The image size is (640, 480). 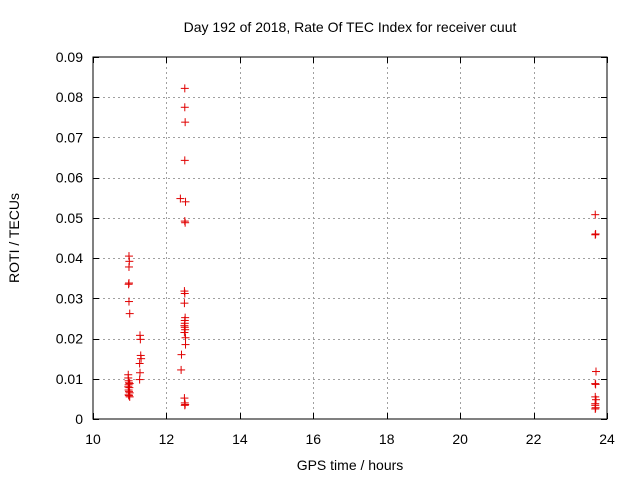 What do you see at coordinates (69, 379) in the screenshot?
I see `y-tick-label: 0.01` at bounding box center [69, 379].